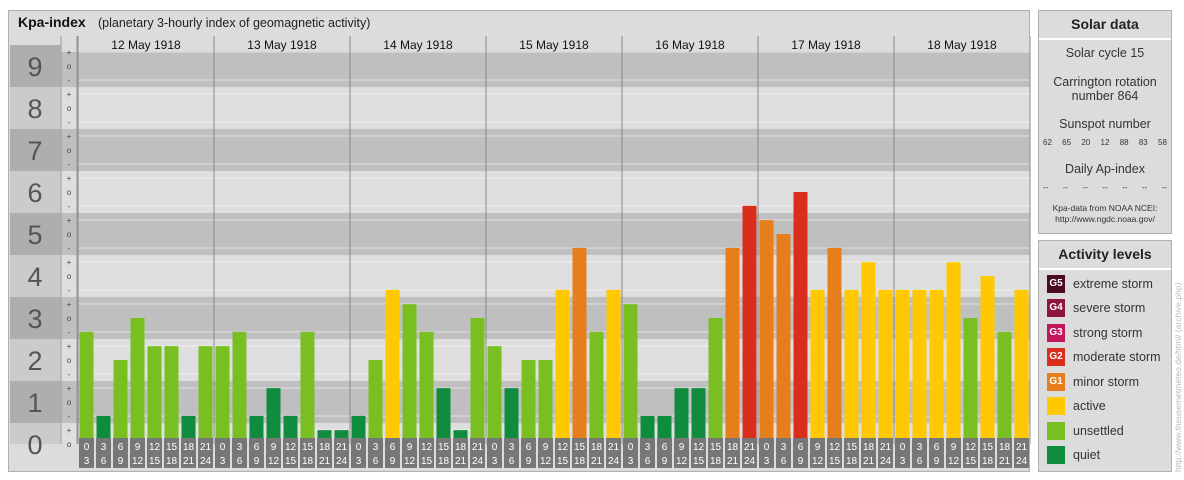 The image size is (1184, 480). What do you see at coordinates (852, 447) in the screenshot?
I see `interval-start-label: 15` at bounding box center [852, 447].